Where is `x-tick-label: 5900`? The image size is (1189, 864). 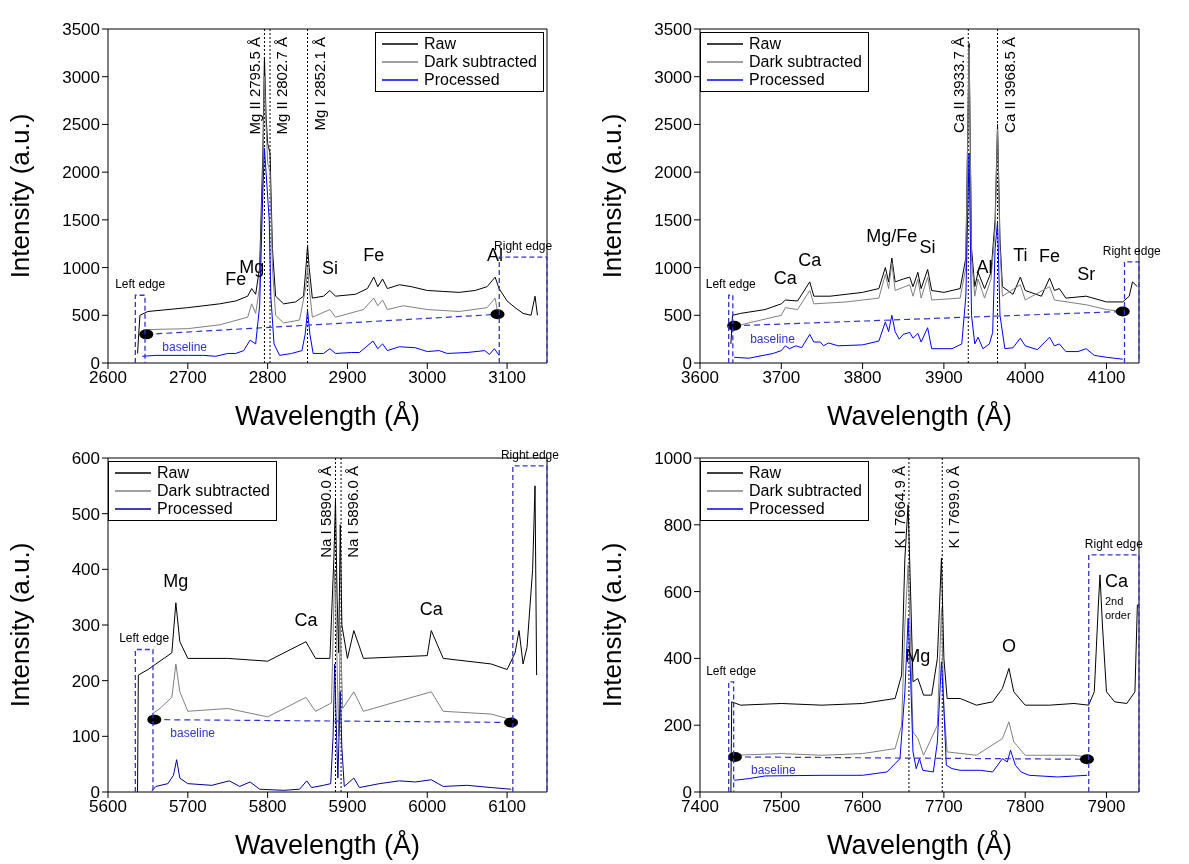
x-tick-label: 5900 is located at coordinates (347, 807).